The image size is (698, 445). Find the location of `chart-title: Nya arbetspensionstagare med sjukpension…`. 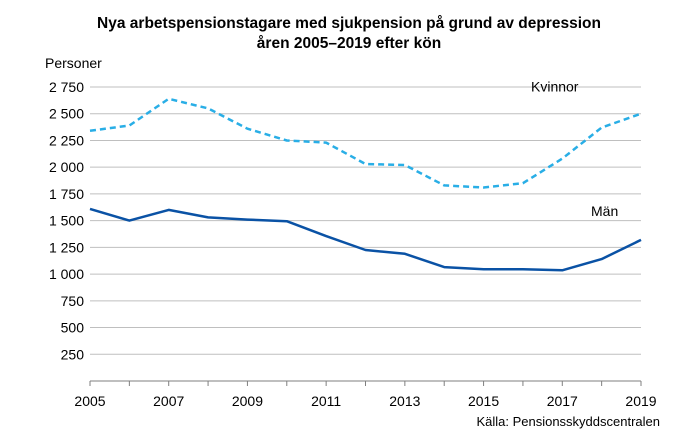

chart-title: Nya arbetspensionstagare med sjukpension… is located at coordinates (349, 34).